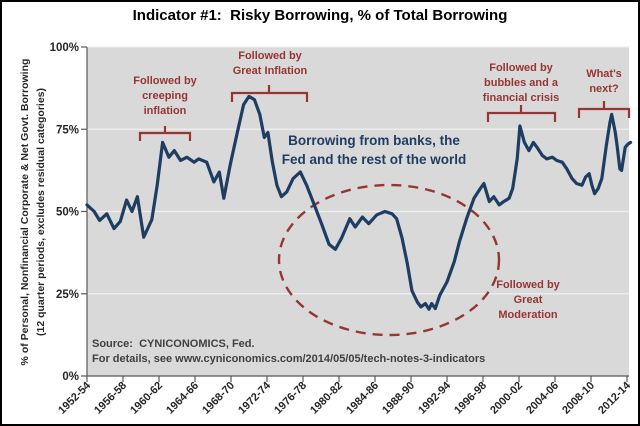  Describe the element at coordinates (578, 398) in the screenshot. I see `x-axis-tick-label: 2008-10` at that location.